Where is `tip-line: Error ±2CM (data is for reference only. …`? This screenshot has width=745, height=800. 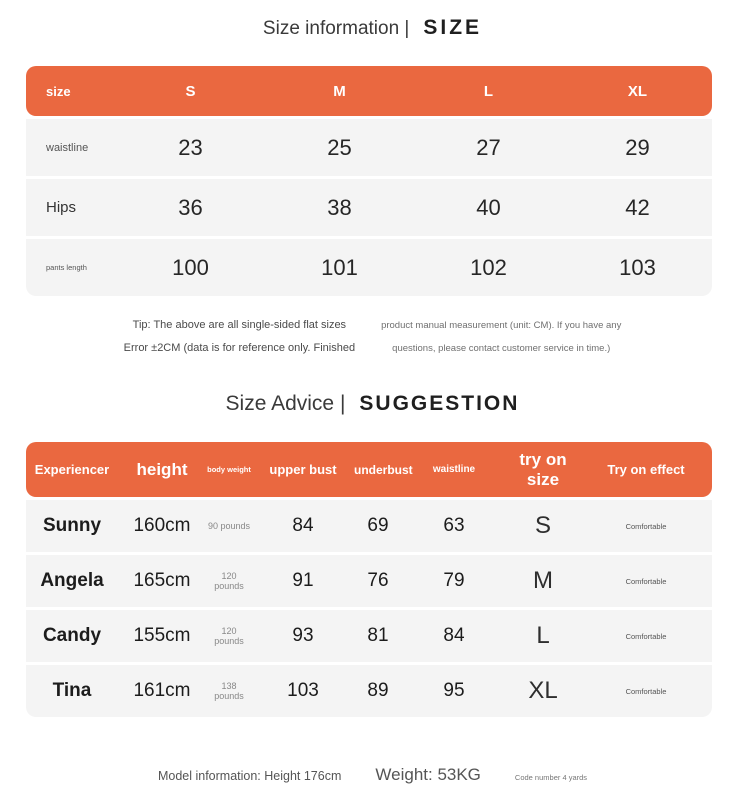 tip-line: Error ±2CM (data is for reference only. … is located at coordinates (239, 348).